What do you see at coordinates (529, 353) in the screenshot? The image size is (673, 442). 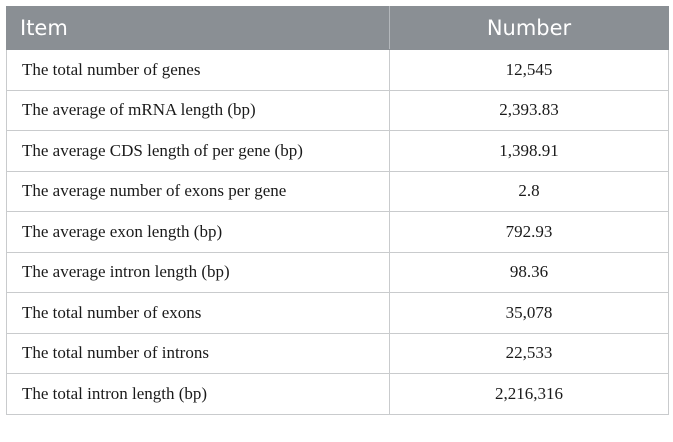 I see `cell-number: 22,533` at bounding box center [529, 353].